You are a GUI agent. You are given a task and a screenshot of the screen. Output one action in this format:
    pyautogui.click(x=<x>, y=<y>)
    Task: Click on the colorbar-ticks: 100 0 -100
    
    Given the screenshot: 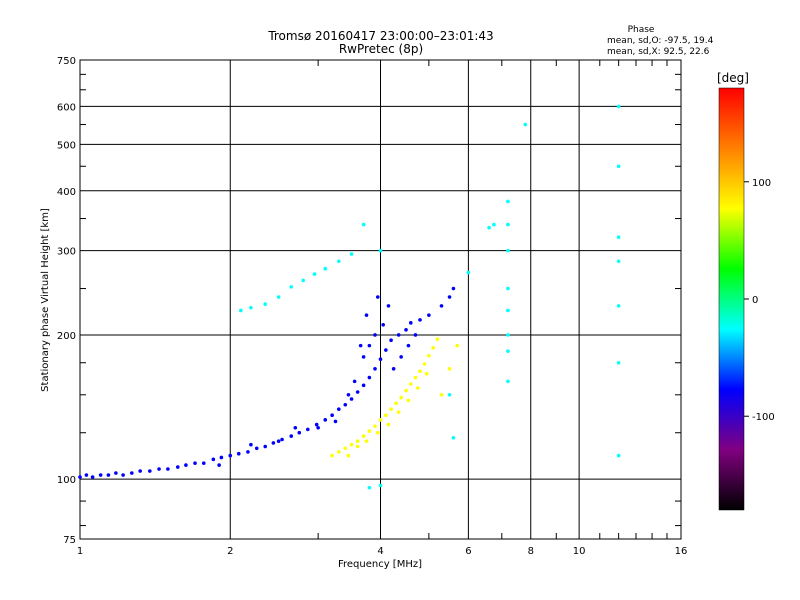 What is the action you would take?
    pyautogui.click(x=759, y=300)
    